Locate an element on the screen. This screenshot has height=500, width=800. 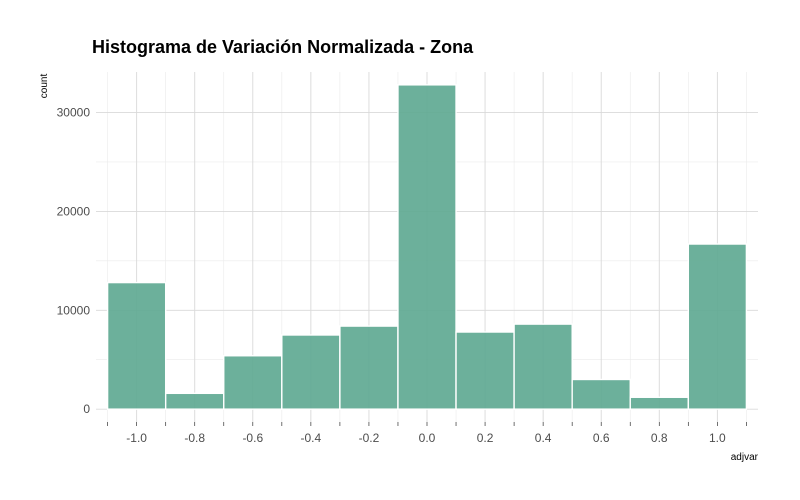
y-tick-label: 10000 is located at coordinates (74, 310).